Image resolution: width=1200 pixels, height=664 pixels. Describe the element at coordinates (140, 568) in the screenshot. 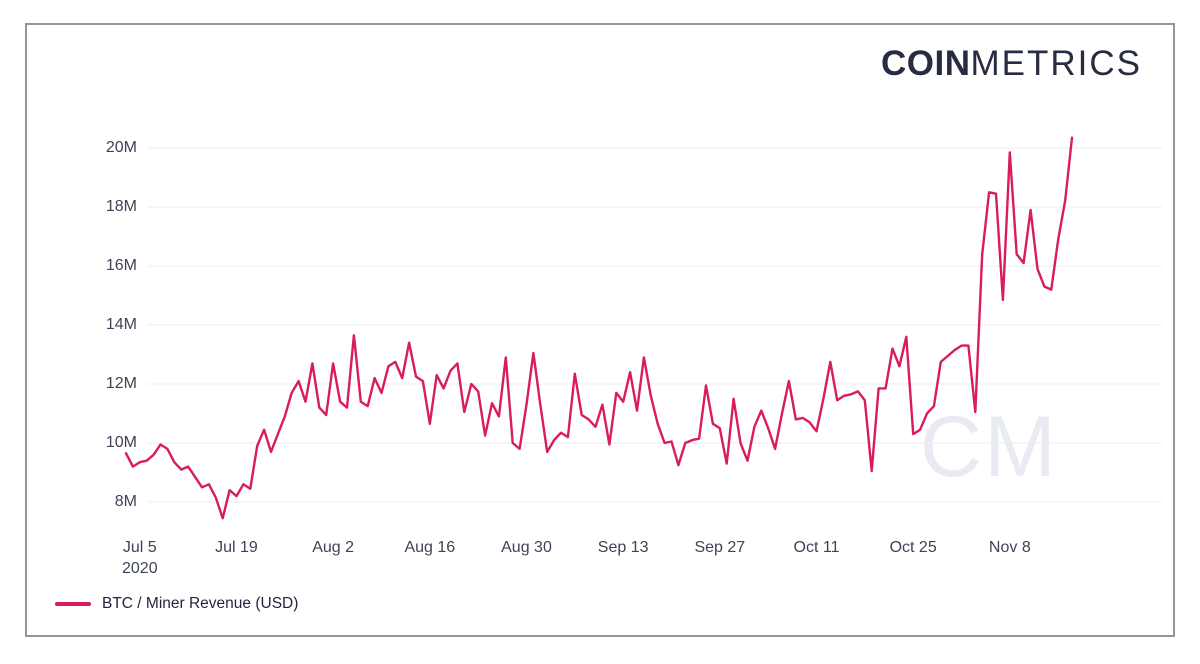

I see `x-tick-sublabel-year: 2020` at that location.